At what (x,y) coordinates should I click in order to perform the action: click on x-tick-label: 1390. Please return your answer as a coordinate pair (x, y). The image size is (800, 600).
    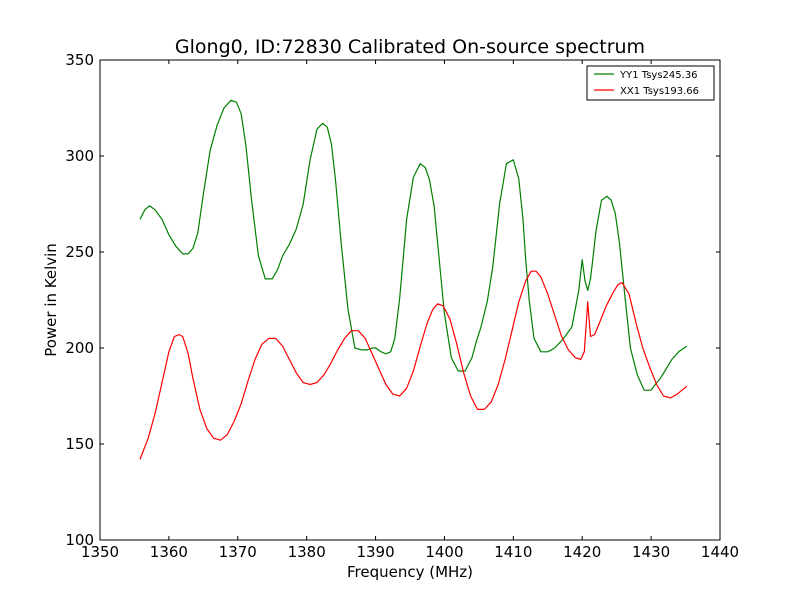
    Looking at the image, I should click on (375, 552).